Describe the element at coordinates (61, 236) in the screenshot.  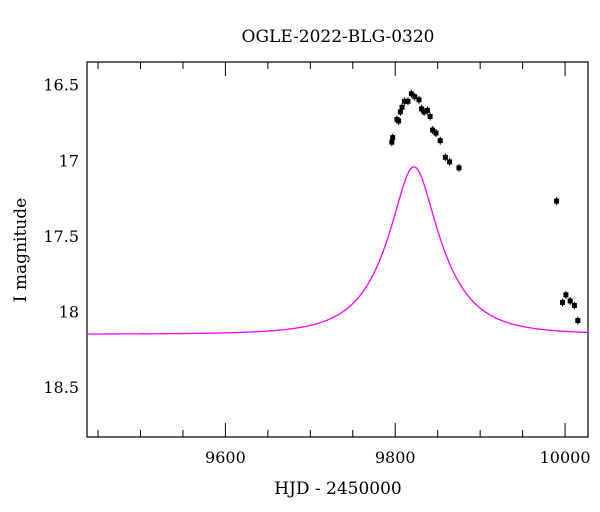
I see `y-tick-label: 17.5` at that location.